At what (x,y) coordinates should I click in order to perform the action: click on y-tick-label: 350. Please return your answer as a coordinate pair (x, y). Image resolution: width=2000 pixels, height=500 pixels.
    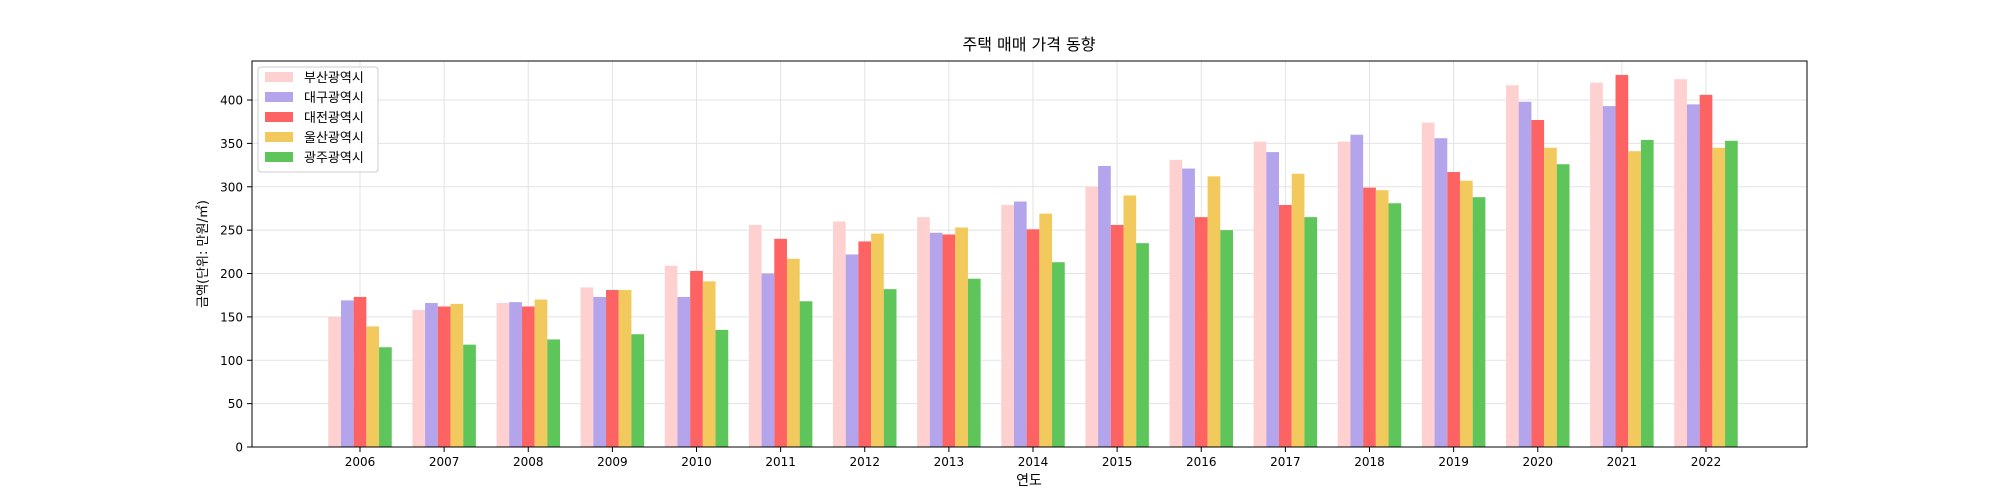
    Looking at the image, I should click on (231, 144).